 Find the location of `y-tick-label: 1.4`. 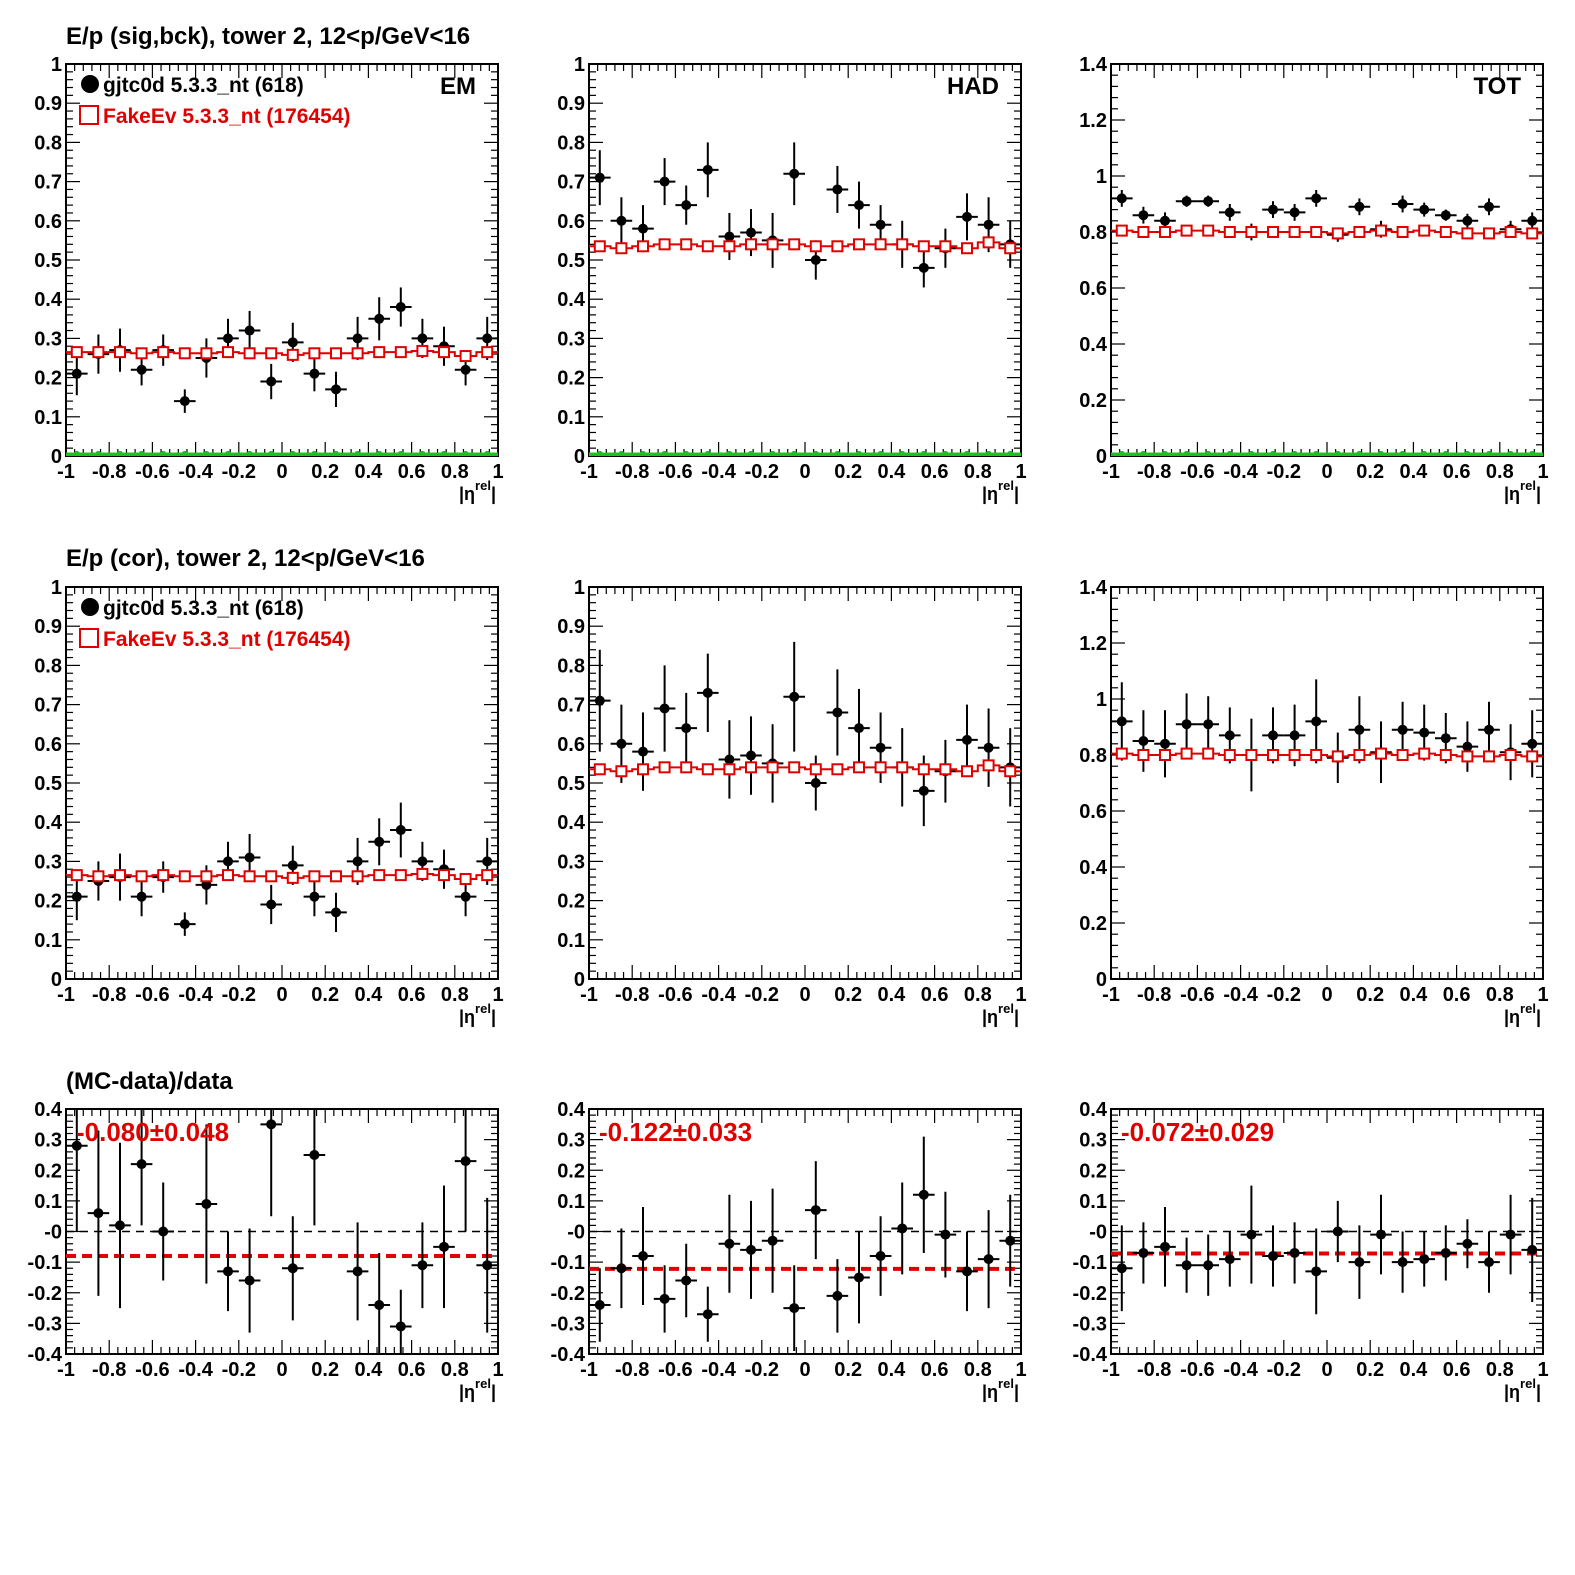

y-tick-label: 1.4 is located at coordinates (1093, 65).